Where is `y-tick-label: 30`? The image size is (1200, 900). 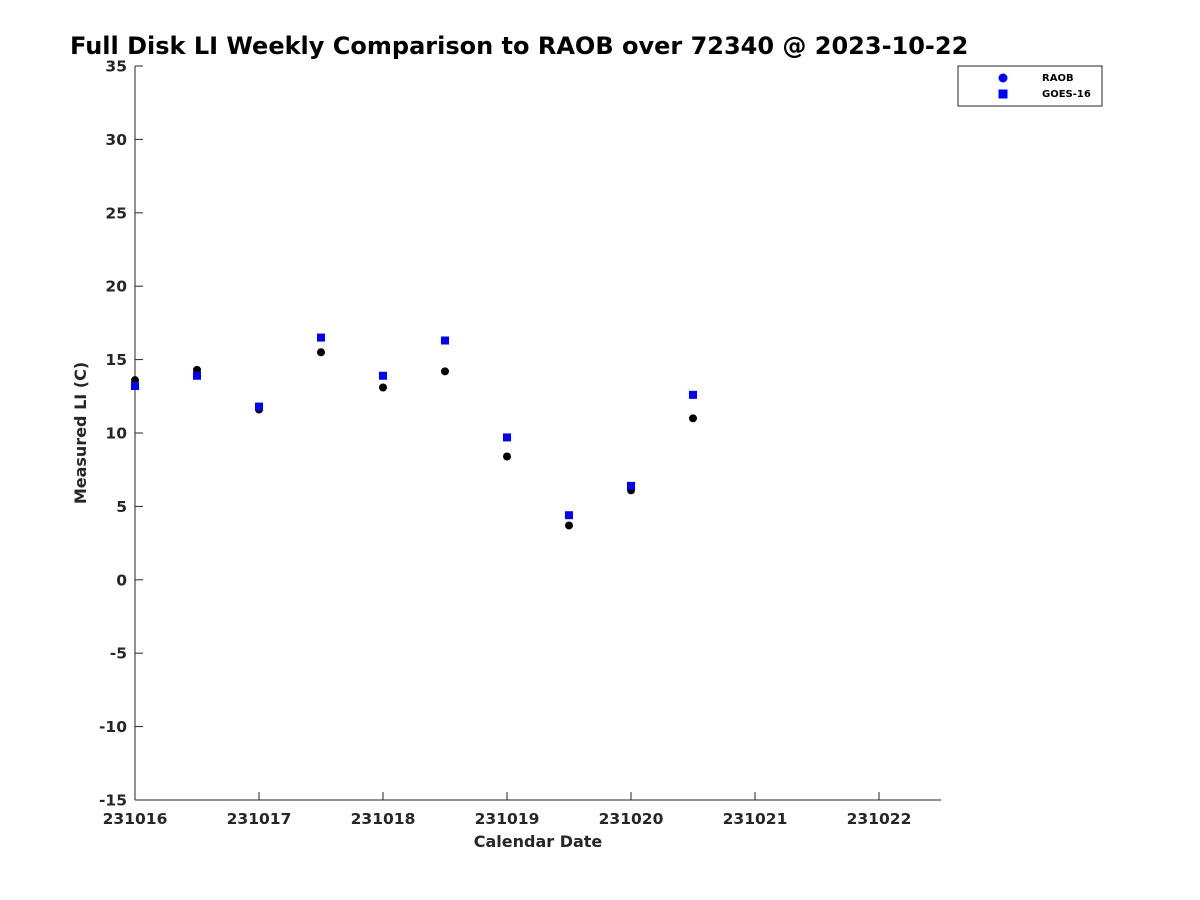 y-tick-label: 30 is located at coordinates (116, 140).